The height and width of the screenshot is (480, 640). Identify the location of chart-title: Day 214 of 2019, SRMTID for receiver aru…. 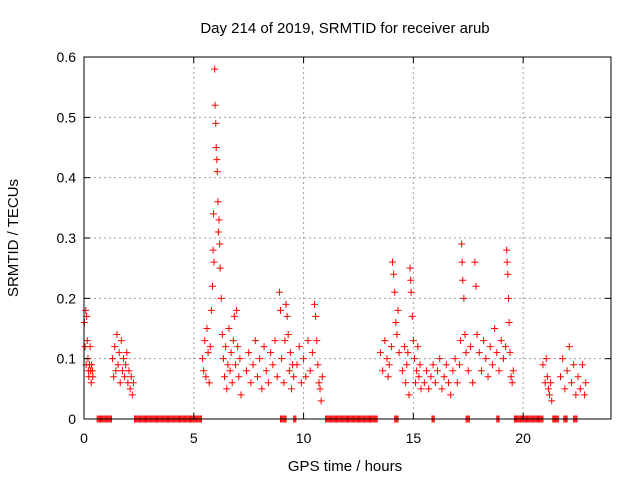
(344, 28).